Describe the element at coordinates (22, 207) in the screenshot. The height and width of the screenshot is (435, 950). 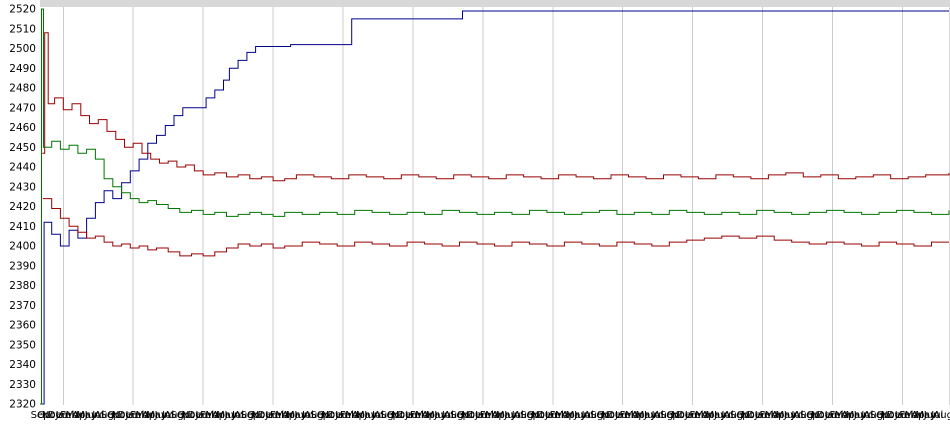
I see `y-tick-label: 2420` at that location.